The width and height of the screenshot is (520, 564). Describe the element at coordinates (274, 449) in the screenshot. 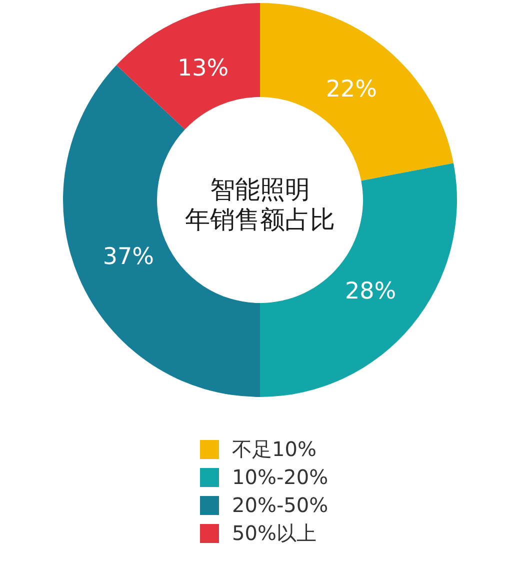

I see `legend-label: 不足10%` at that location.